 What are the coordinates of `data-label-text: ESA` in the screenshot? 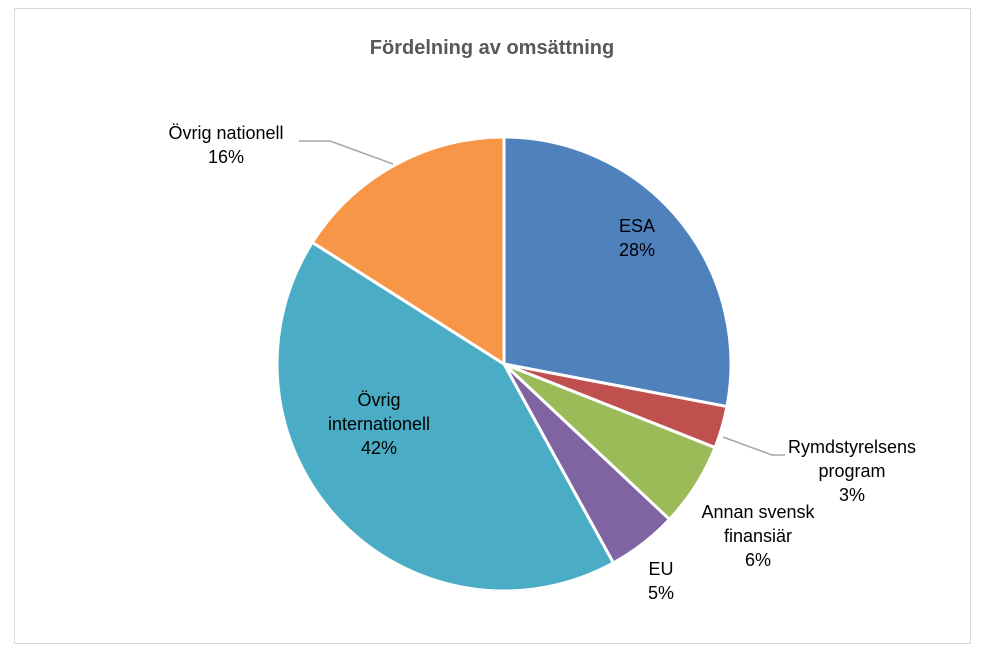 It's located at (637, 226).